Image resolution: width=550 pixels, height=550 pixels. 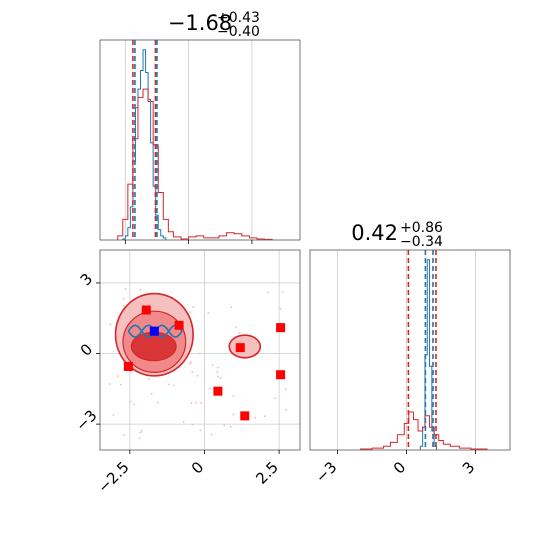 What do you see at coordinates (421, 242) in the screenshot?
I see `title-lower: −0.34` at bounding box center [421, 242].